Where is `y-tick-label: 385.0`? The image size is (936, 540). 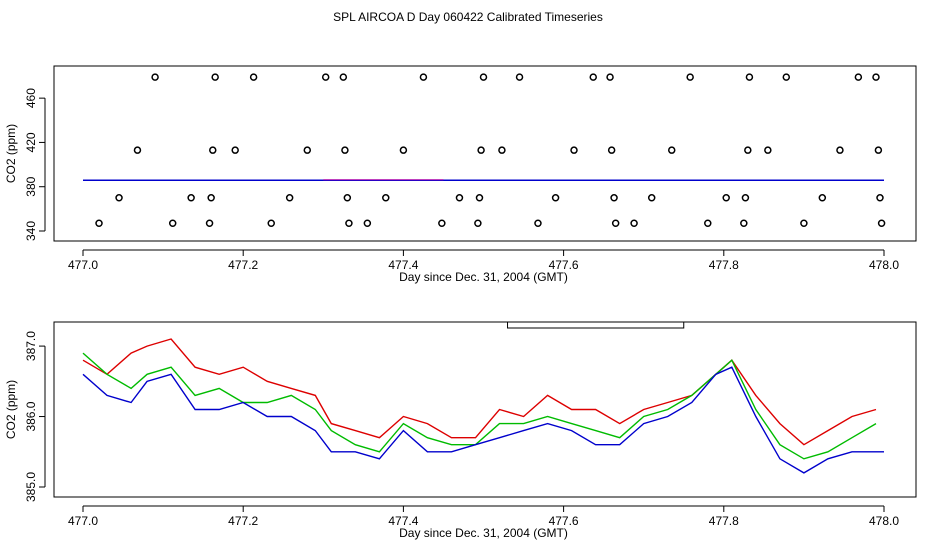
y-tick-label: 385.0 is located at coordinates (31, 487).